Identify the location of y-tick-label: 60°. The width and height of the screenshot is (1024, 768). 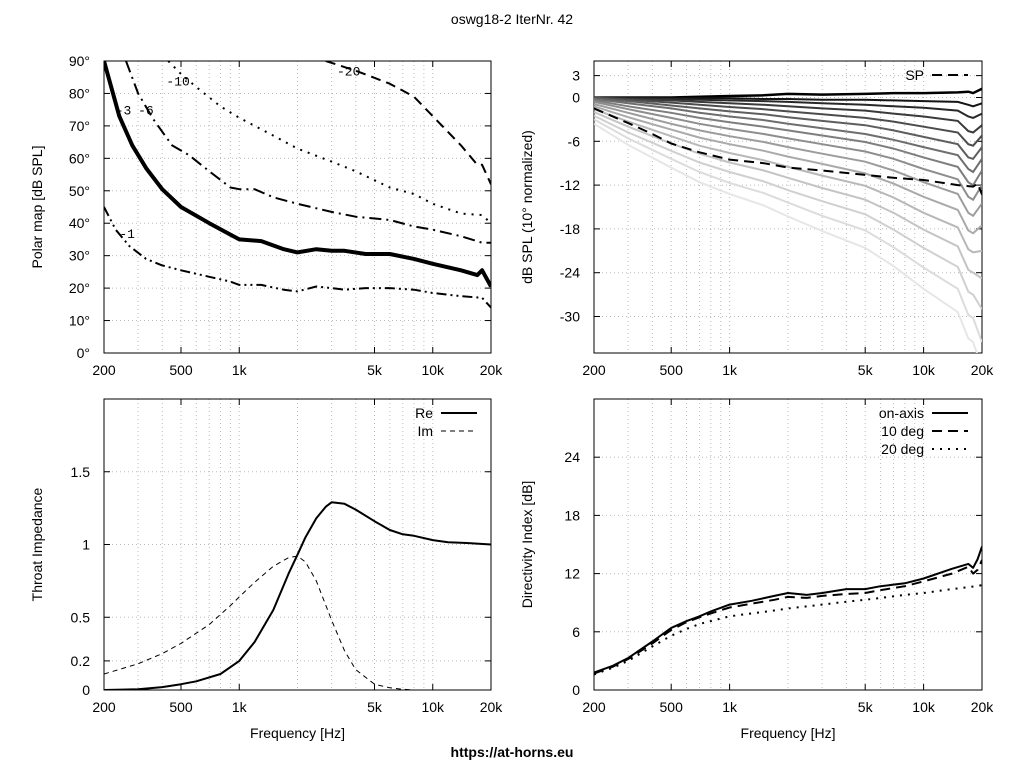
(79, 158).